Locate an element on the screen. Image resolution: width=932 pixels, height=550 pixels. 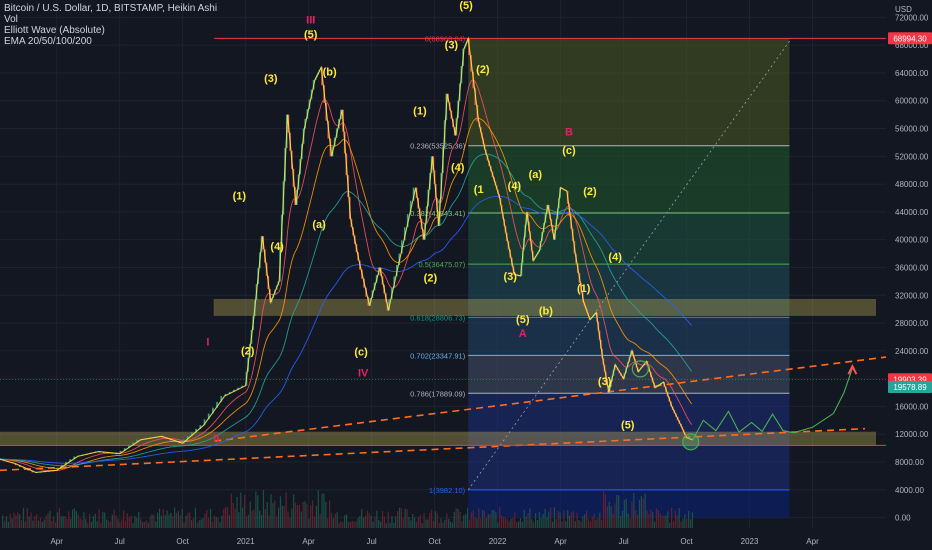
indicator-elliott-wave: Elliott Wave (Absolute) is located at coordinates (54, 30).